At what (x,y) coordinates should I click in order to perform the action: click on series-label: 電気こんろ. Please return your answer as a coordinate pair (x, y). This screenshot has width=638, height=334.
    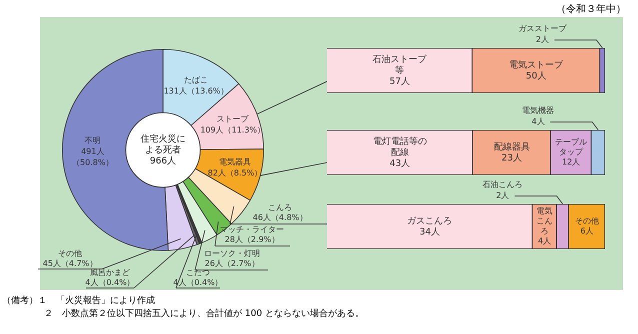
    Looking at the image, I should click on (544, 221).